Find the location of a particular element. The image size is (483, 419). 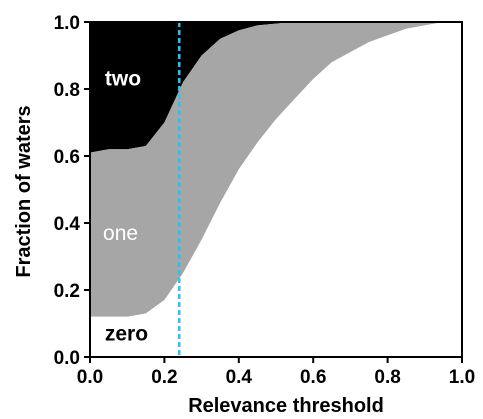

y-axis: 0.0 0.2 0.4 0.6 0.8 1.0 is located at coordinates (72, 191).